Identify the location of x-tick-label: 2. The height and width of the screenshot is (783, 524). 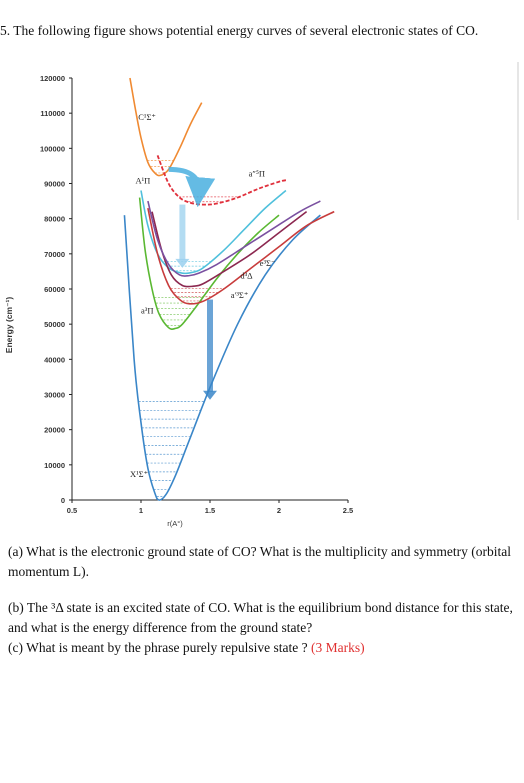
(279, 510).